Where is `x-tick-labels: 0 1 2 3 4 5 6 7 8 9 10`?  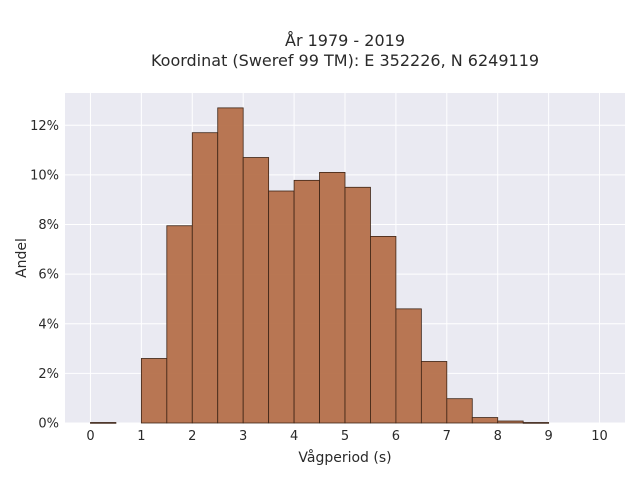
x-tick-labels: 0 1 2 3 4 5 6 7 8 9 10 is located at coordinates (347, 436).